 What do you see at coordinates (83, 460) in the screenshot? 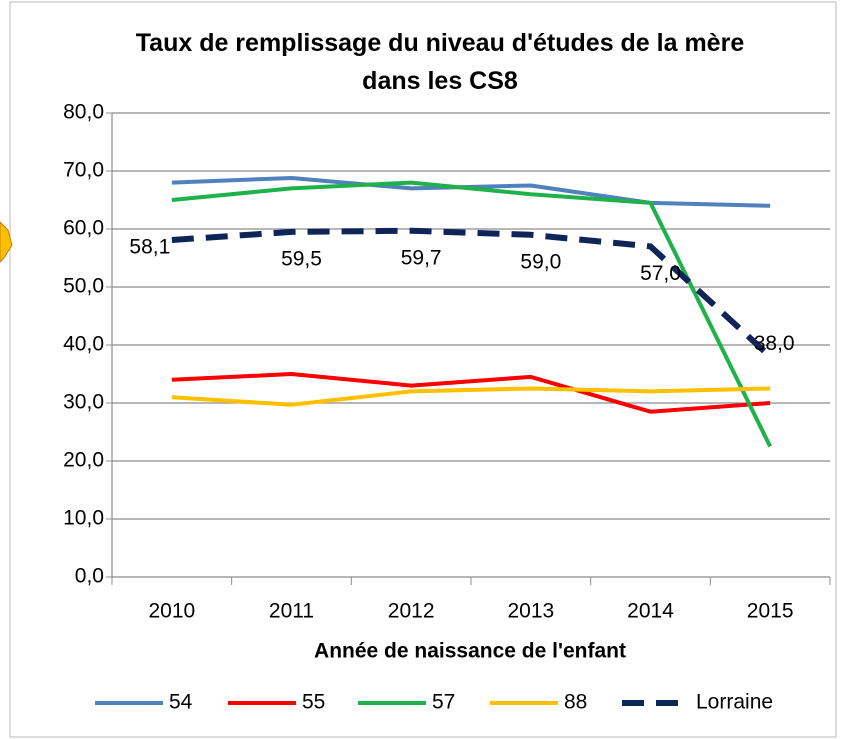
I see `y-tick-label: 20,0` at bounding box center [83, 460].